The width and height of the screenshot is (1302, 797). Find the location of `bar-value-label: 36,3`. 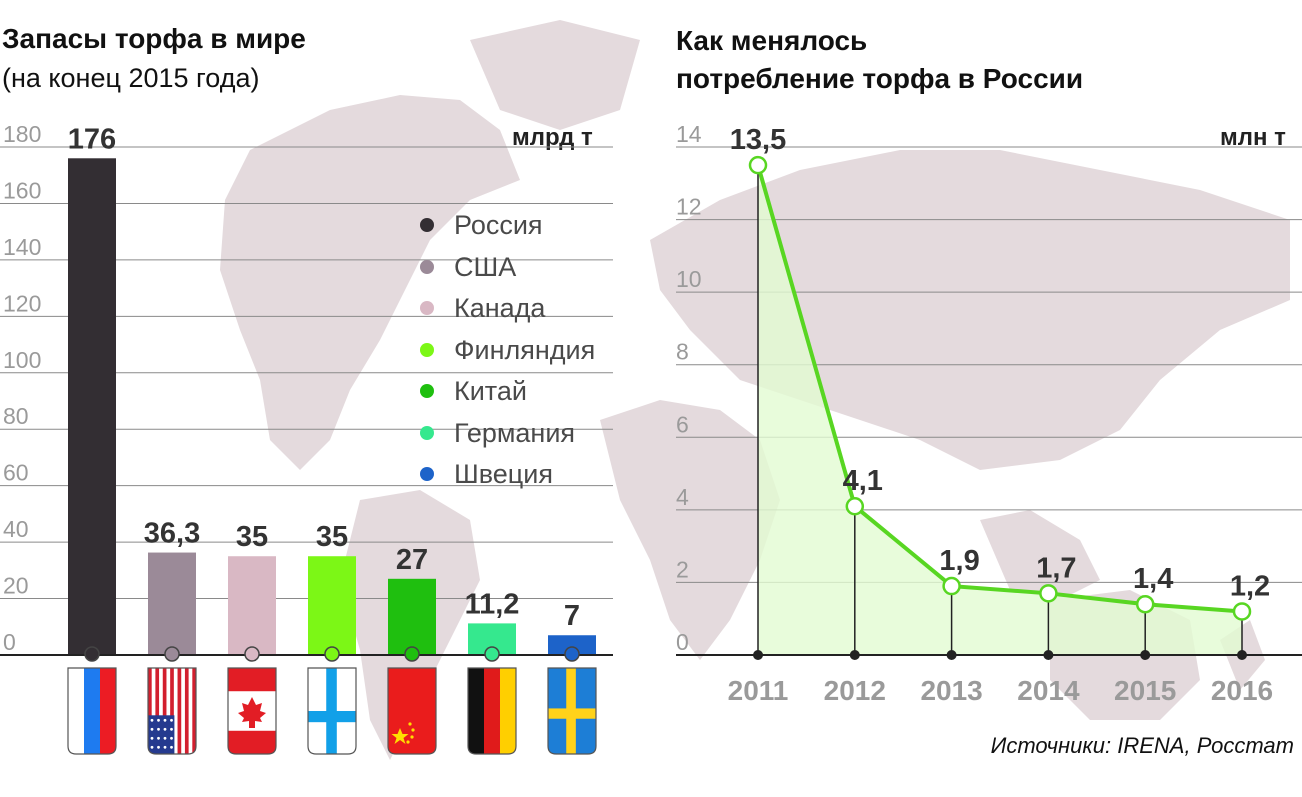

bar-value-label: 36,3 is located at coordinates (172, 534).